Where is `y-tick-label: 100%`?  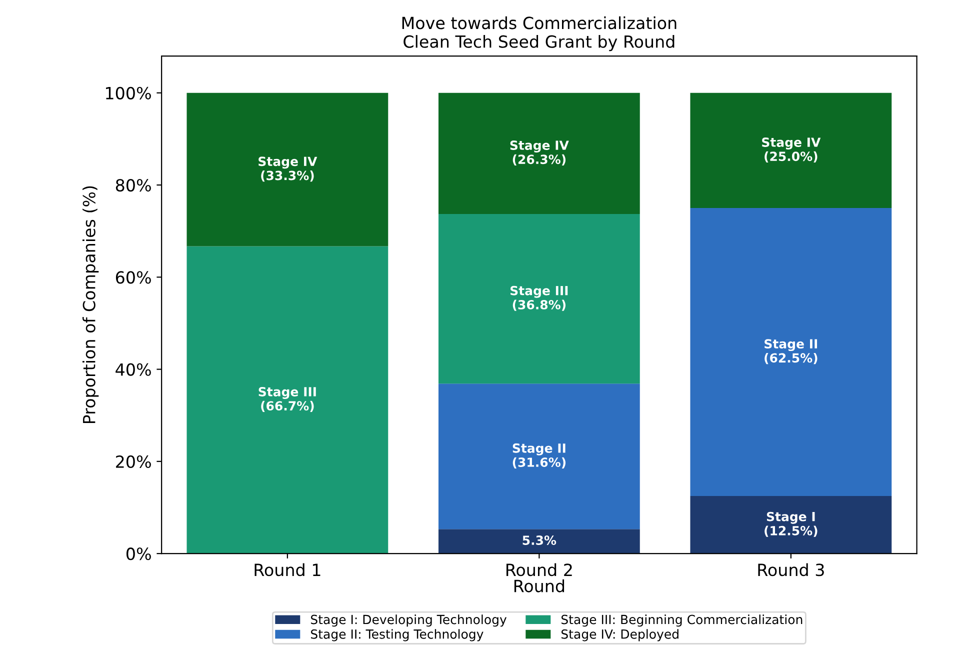 y-tick-label: 100% is located at coordinates (128, 93).